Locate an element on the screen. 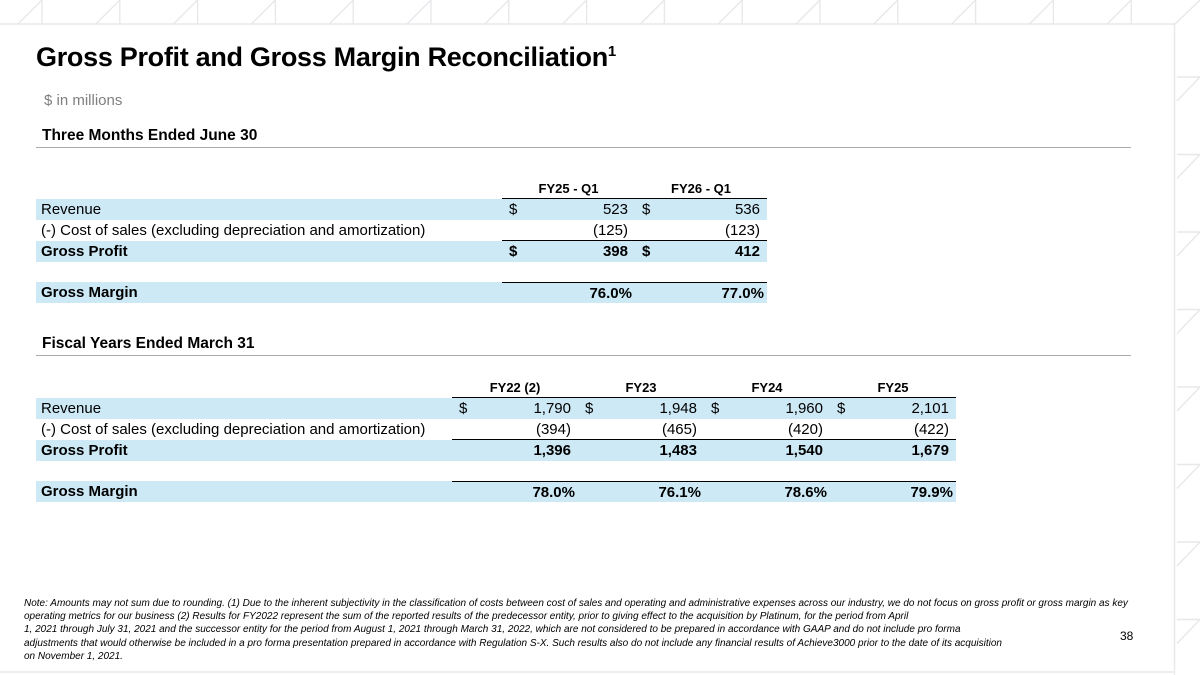 This screenshot has width=1200, height=675. cell-value: (465) is located at coordinates (679, 429).